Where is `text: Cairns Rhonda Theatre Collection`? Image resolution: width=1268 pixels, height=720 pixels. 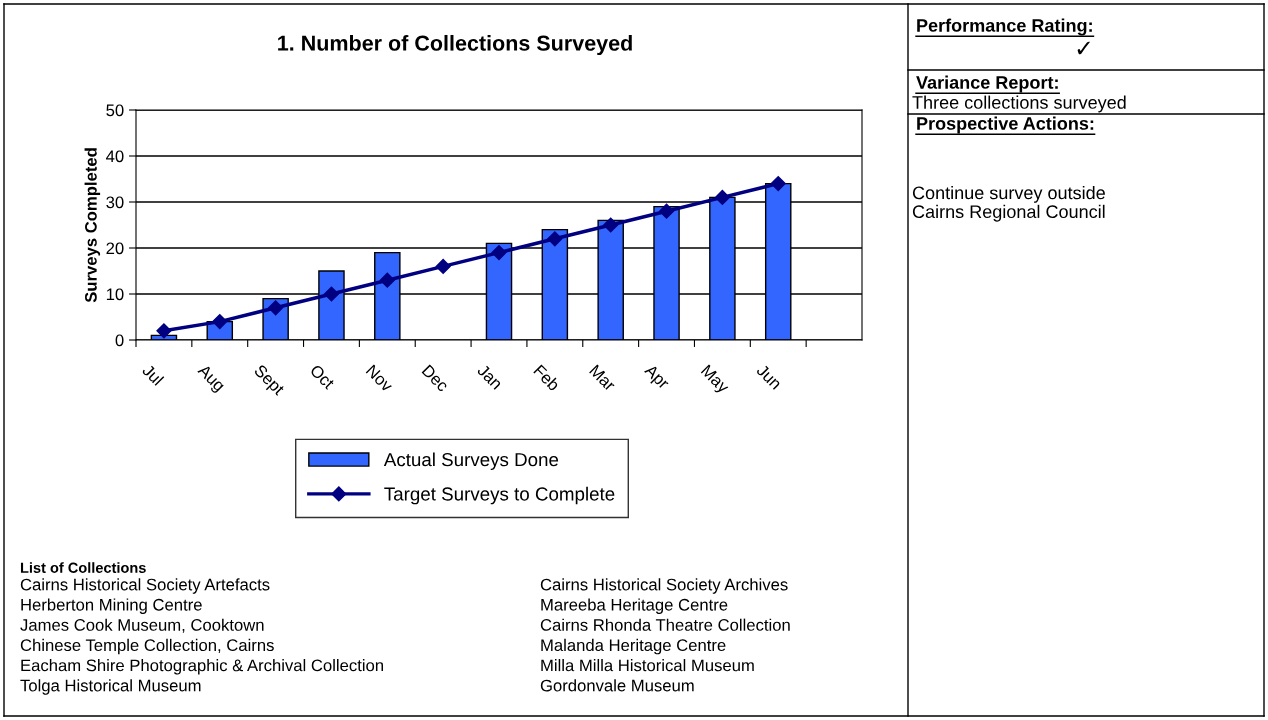 text: Cairns Rhonda Theatre Collection is located at coordinates (665, 624).